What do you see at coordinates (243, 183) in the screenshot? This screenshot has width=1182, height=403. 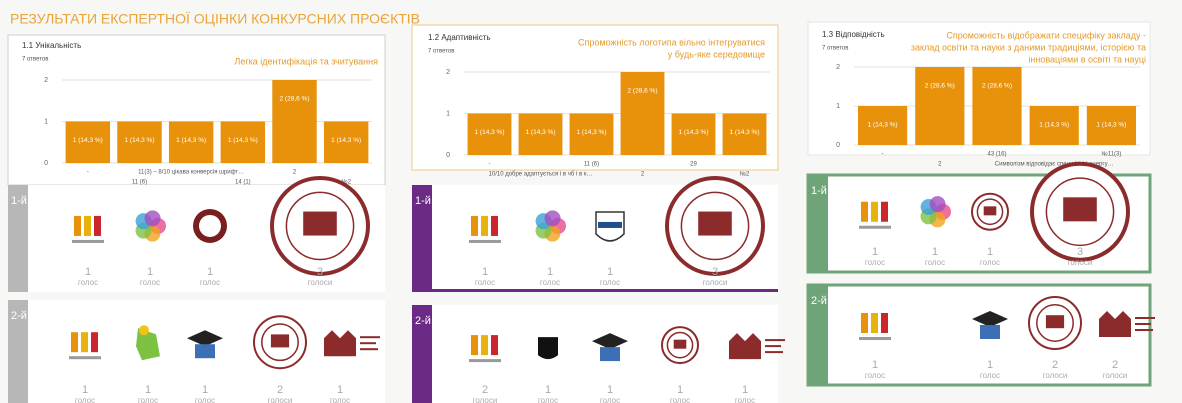 I see `x-tick-label: 14 (1)` at bounding box center [243, 183].